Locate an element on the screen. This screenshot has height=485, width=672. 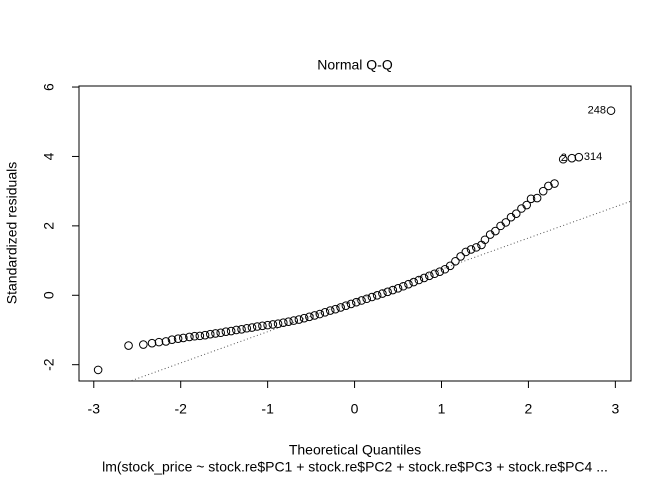
x-axis-label: Theoretical Quantiles is located at coordinates (355, 450).